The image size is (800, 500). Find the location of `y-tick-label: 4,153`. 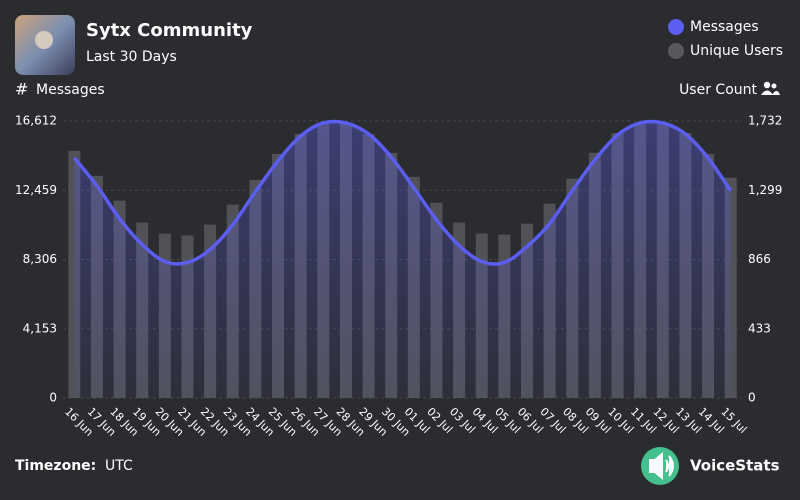

y-tick-label: 4,153 is located at coordinates (40, 328).